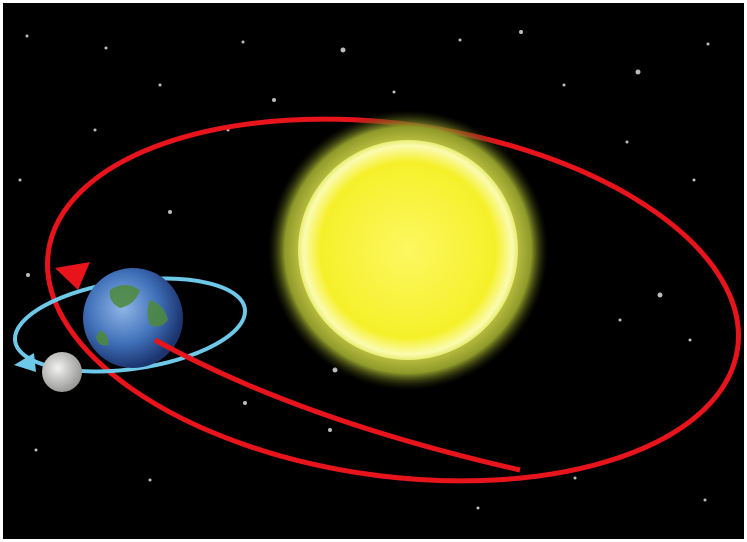 This screenshot has height=542, width=747. Describe the element at coordinates (62, 372) in the screenshot. I see `moon` at that location.